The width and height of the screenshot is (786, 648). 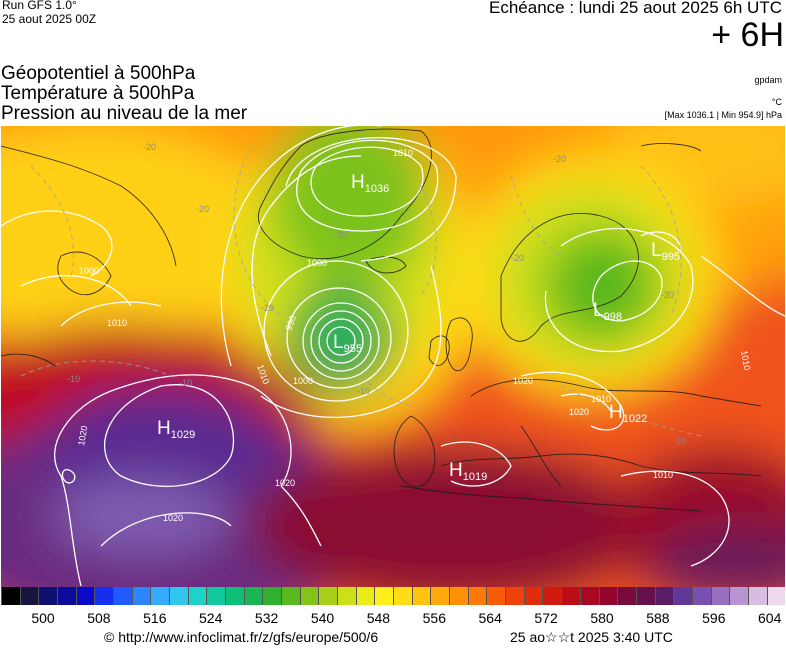 I want to click on color-scale-tick-label: 500, so click(x=43, y=618).